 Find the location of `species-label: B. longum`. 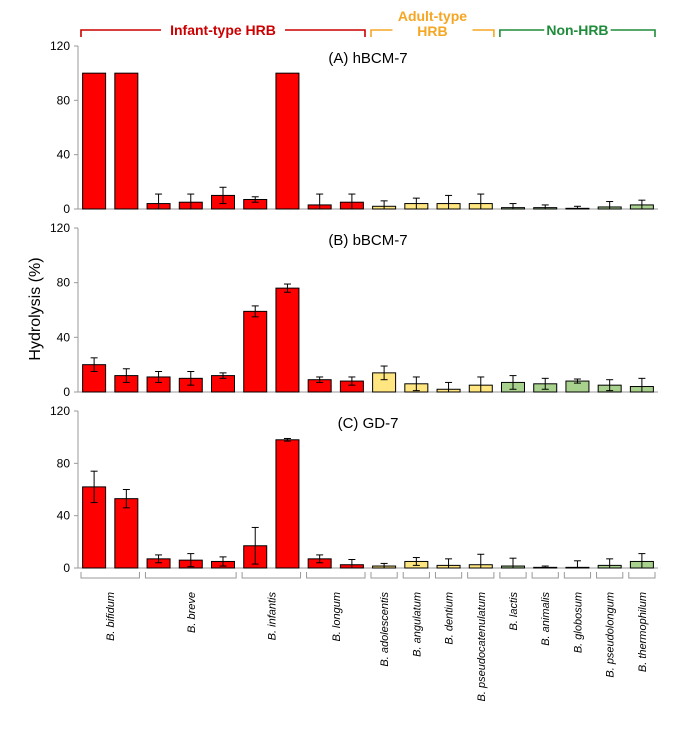

species-label: B. longum is located at coordinates (337, 617).